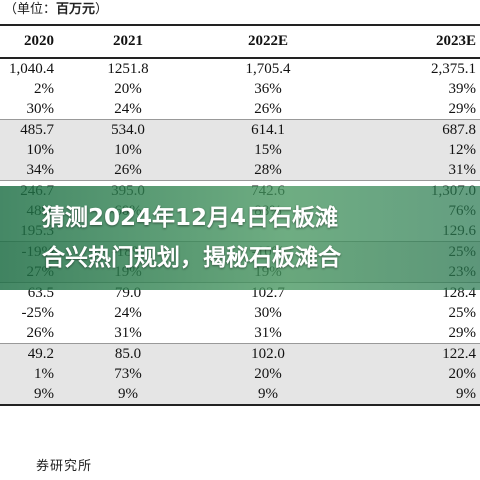 Image resolution: width=480 pixels, height=480 pixels. What do you see at coordinates (409, 129) in the screenshot?
I see `table-cell: 687.8` at bounding box center [409, 129].